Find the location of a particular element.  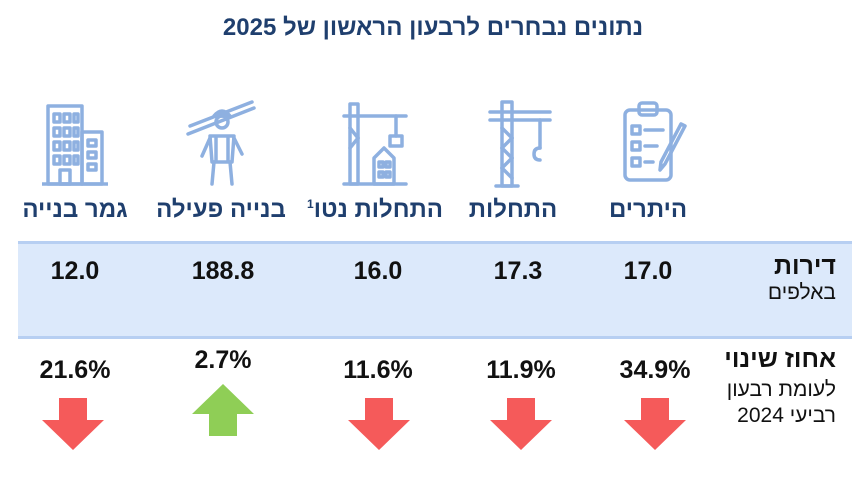

units-row-title: דירות is located at coordinates (805, 266).